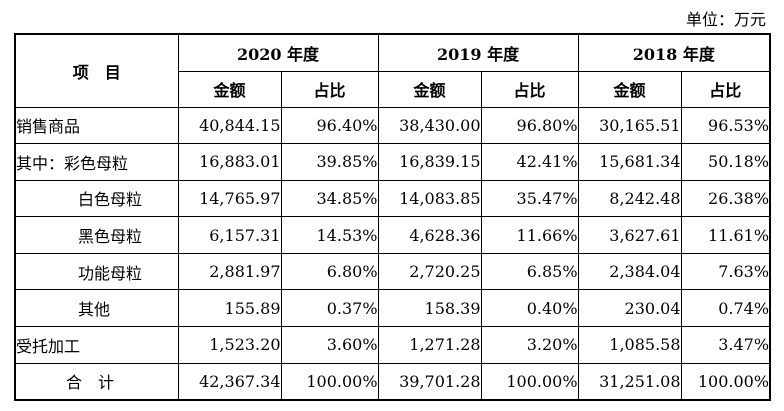 The image size is (784, 411). Describe the element at coordinates (725, 19) in the screenshot. I see `unit-label: 单位：万元` at that location.